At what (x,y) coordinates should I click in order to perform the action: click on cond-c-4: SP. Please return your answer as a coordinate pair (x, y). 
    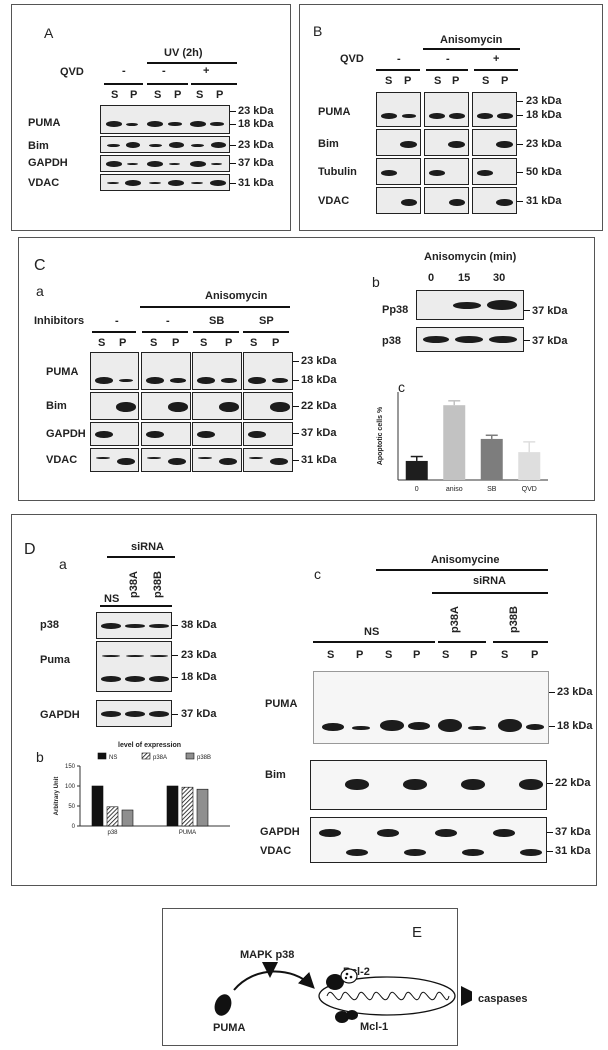
    Looking at the image, I should click on (266, 321).